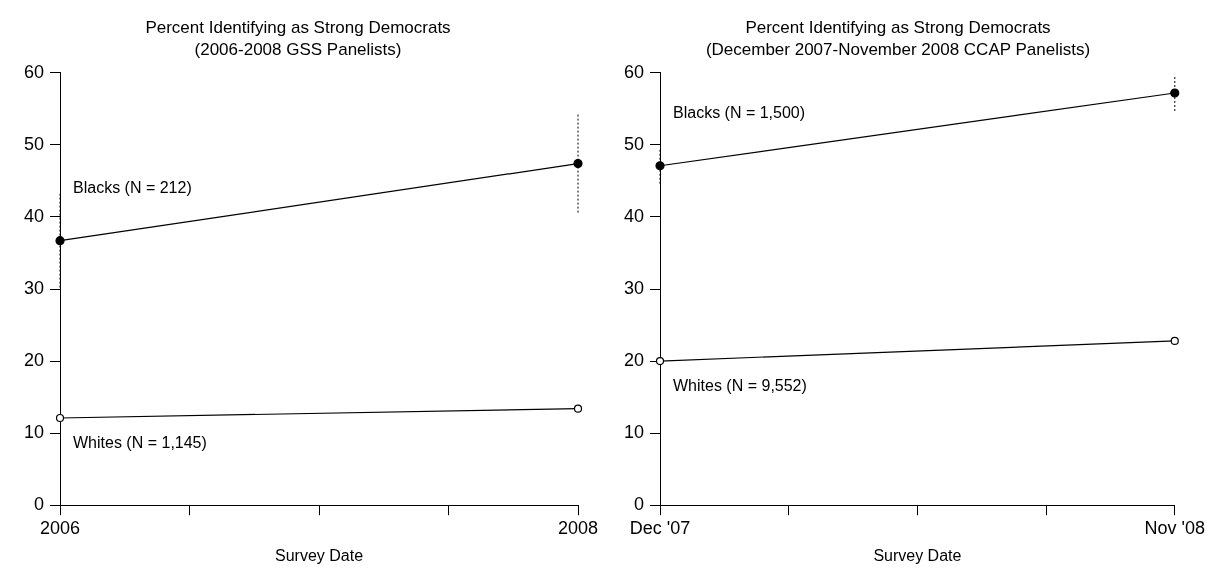 The width and height of the screenshot is (1219, 582). What do you see at coordinates (740, 386) in the screenshot?
I see `series-label: Whites (N = 9,552)` at bounding box center [740, 386].